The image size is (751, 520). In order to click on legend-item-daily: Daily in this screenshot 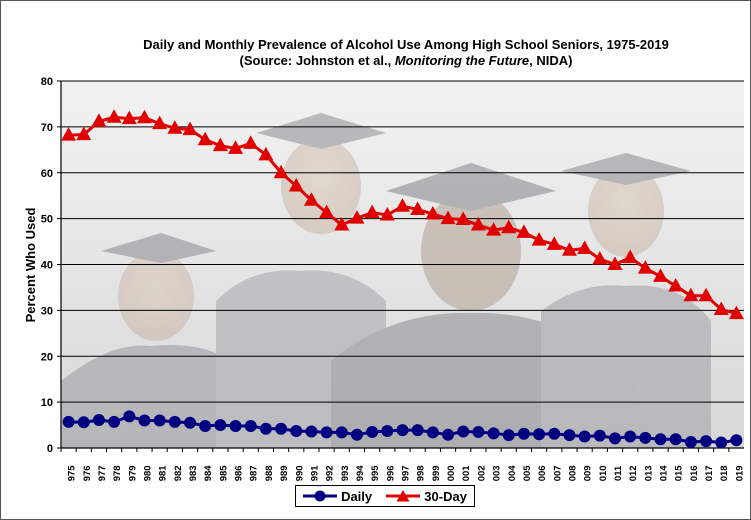, I will do `click(337, 496)`.